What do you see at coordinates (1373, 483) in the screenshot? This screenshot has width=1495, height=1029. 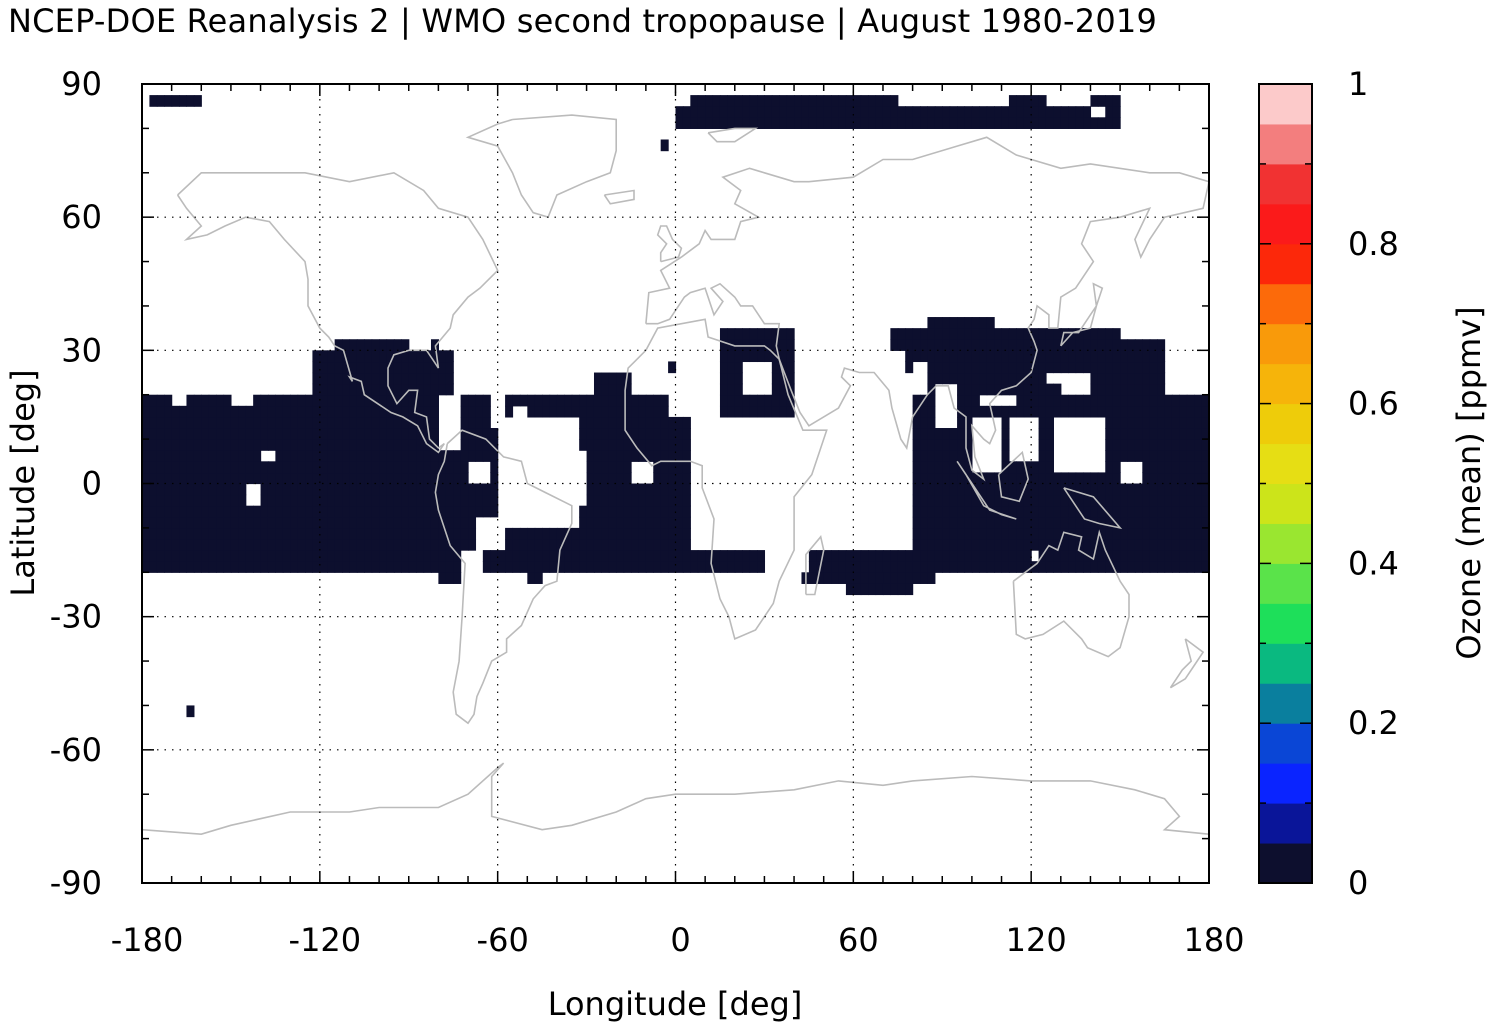 I see `colorbar-tick-labels: 00.20.40.60.81` at bounding box center [1373, 483].